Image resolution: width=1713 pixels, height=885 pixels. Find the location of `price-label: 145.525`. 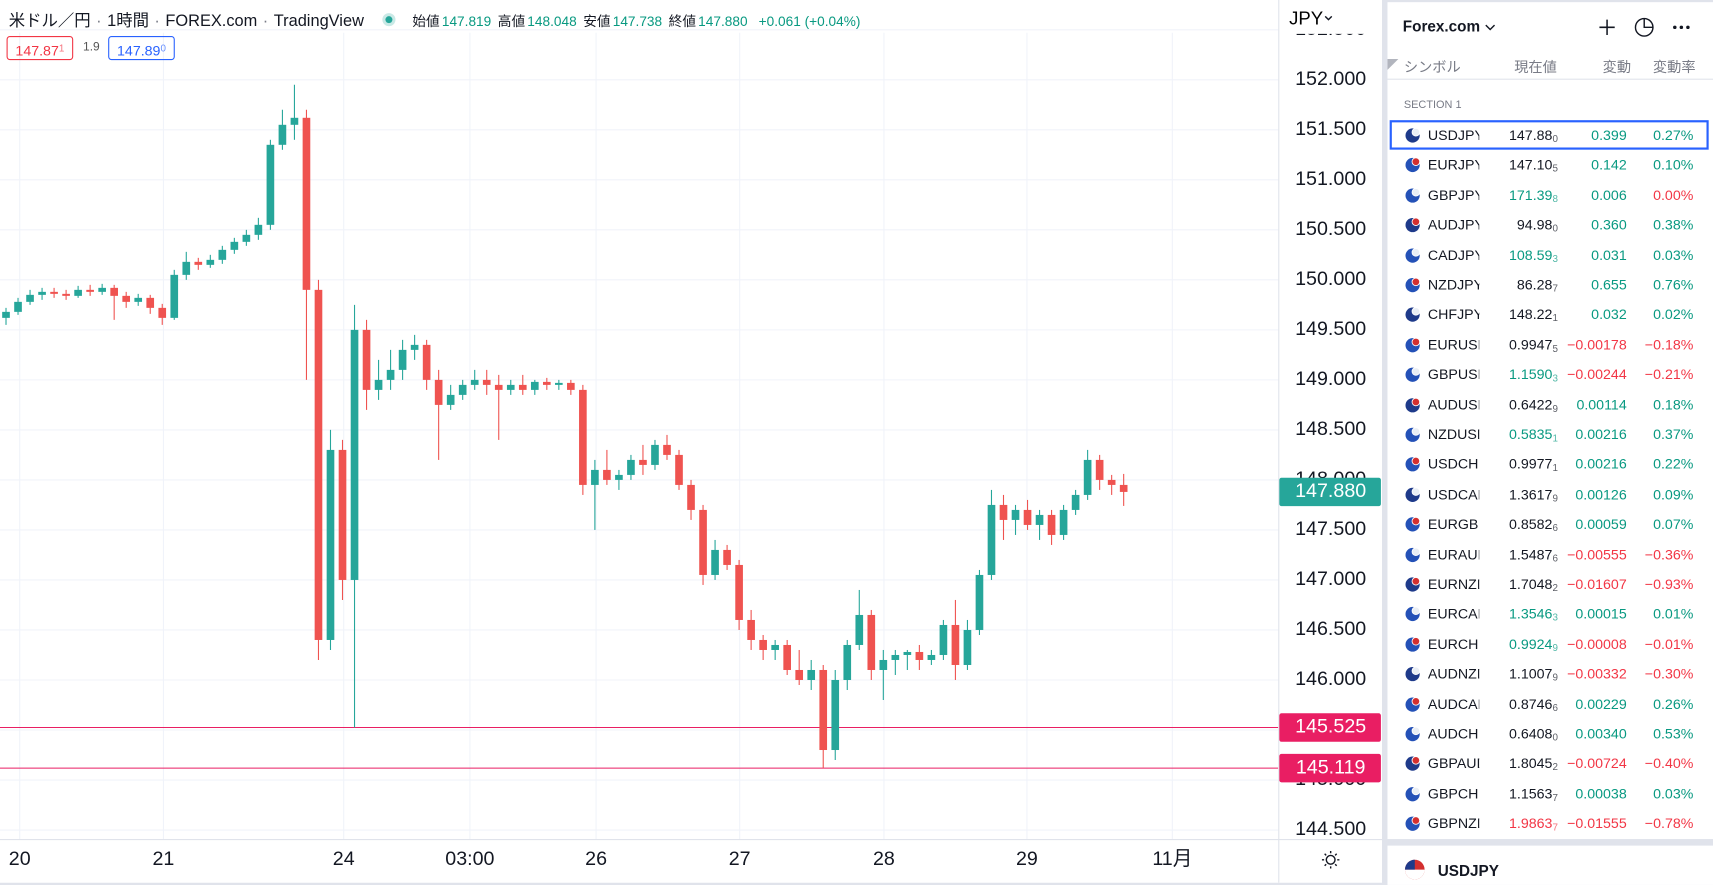

price-label: 145.525 is located at coordinates (1330, 727).